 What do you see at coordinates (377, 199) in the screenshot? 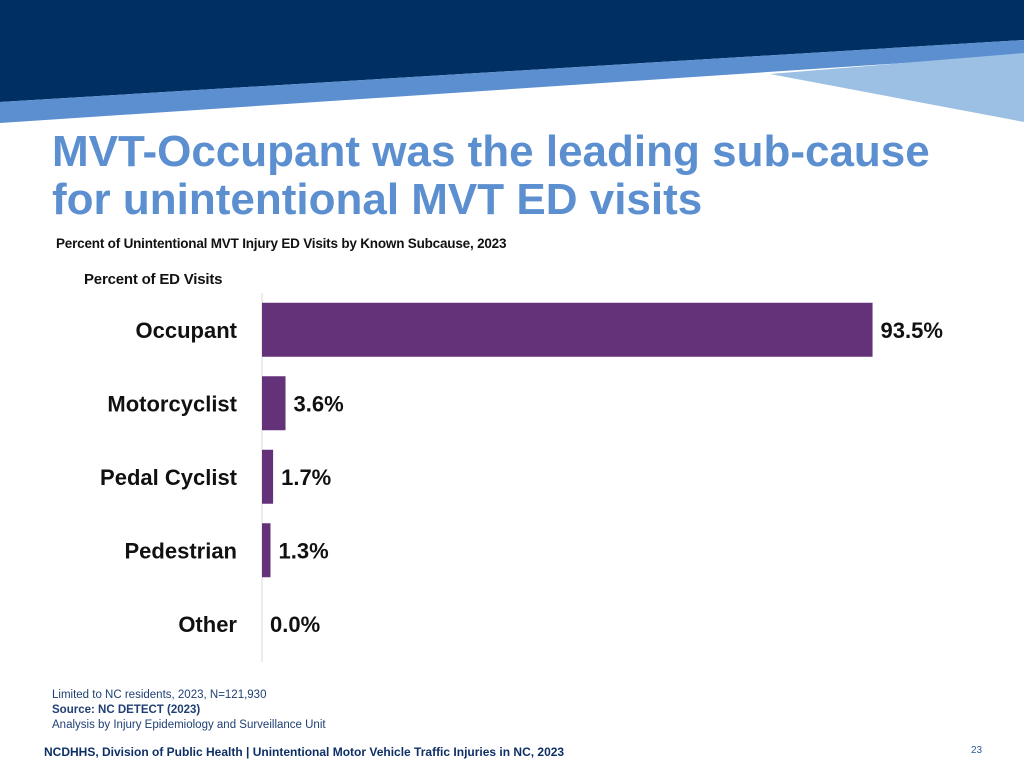
I see `slide-title-line-2: for unintentional MVT ED visits` at bounding box center [377, 199].